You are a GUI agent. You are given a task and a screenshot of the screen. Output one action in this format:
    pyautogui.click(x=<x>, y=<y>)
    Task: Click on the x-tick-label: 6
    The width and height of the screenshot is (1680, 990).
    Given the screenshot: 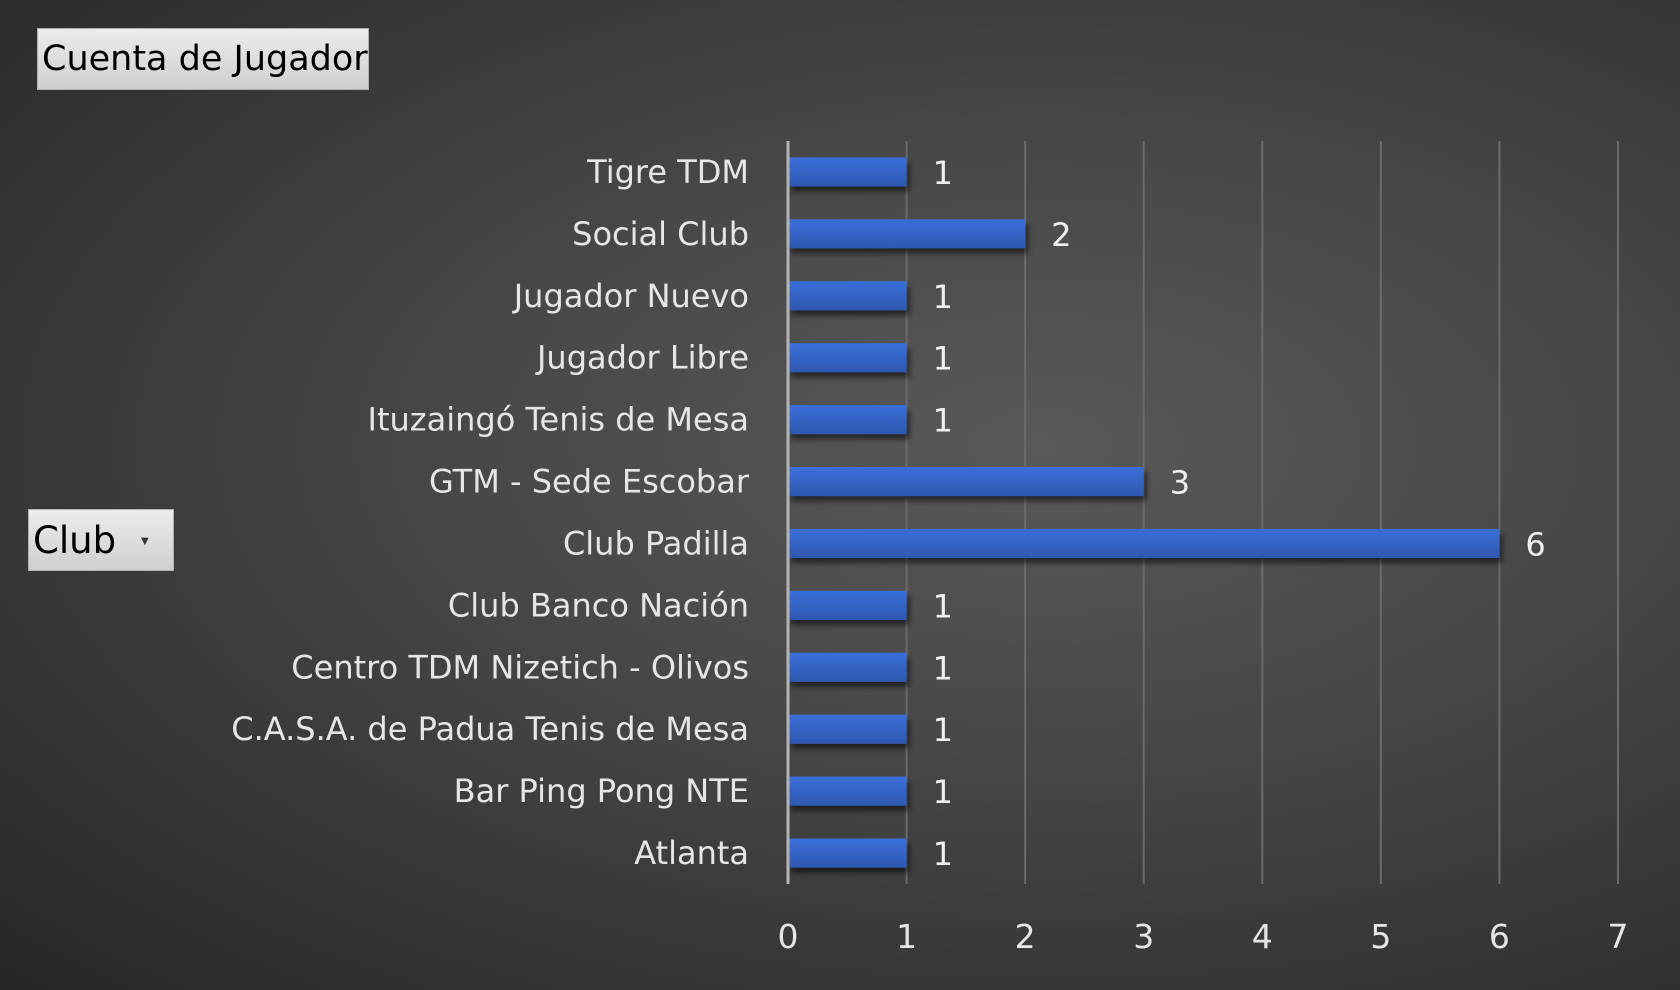 What is the action you would take?
    pyautogui.click(x=1499, y=936)
    